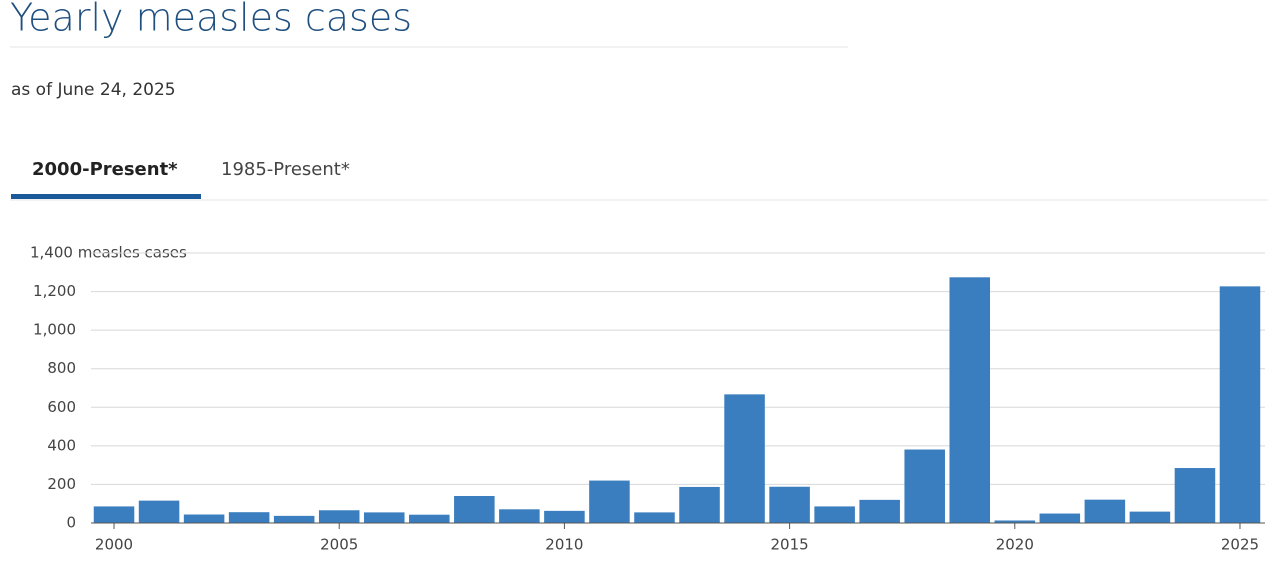  Describe the element at coordinates (114, 545) in the screenshot. I see `x-tick-label: 2000` at that location.